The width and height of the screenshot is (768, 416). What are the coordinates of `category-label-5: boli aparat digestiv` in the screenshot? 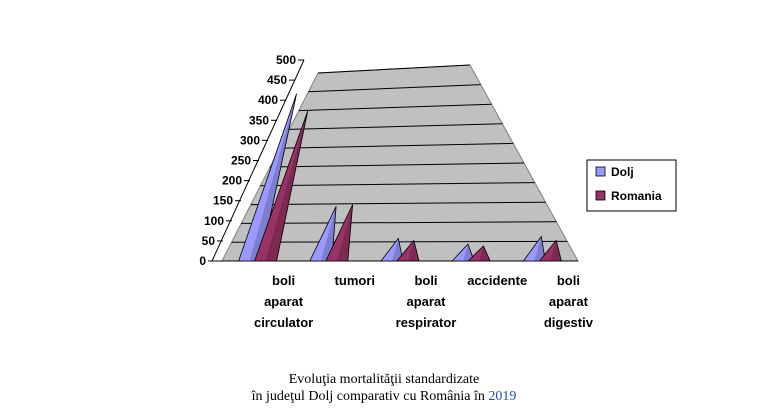 It's located at (569, 301).